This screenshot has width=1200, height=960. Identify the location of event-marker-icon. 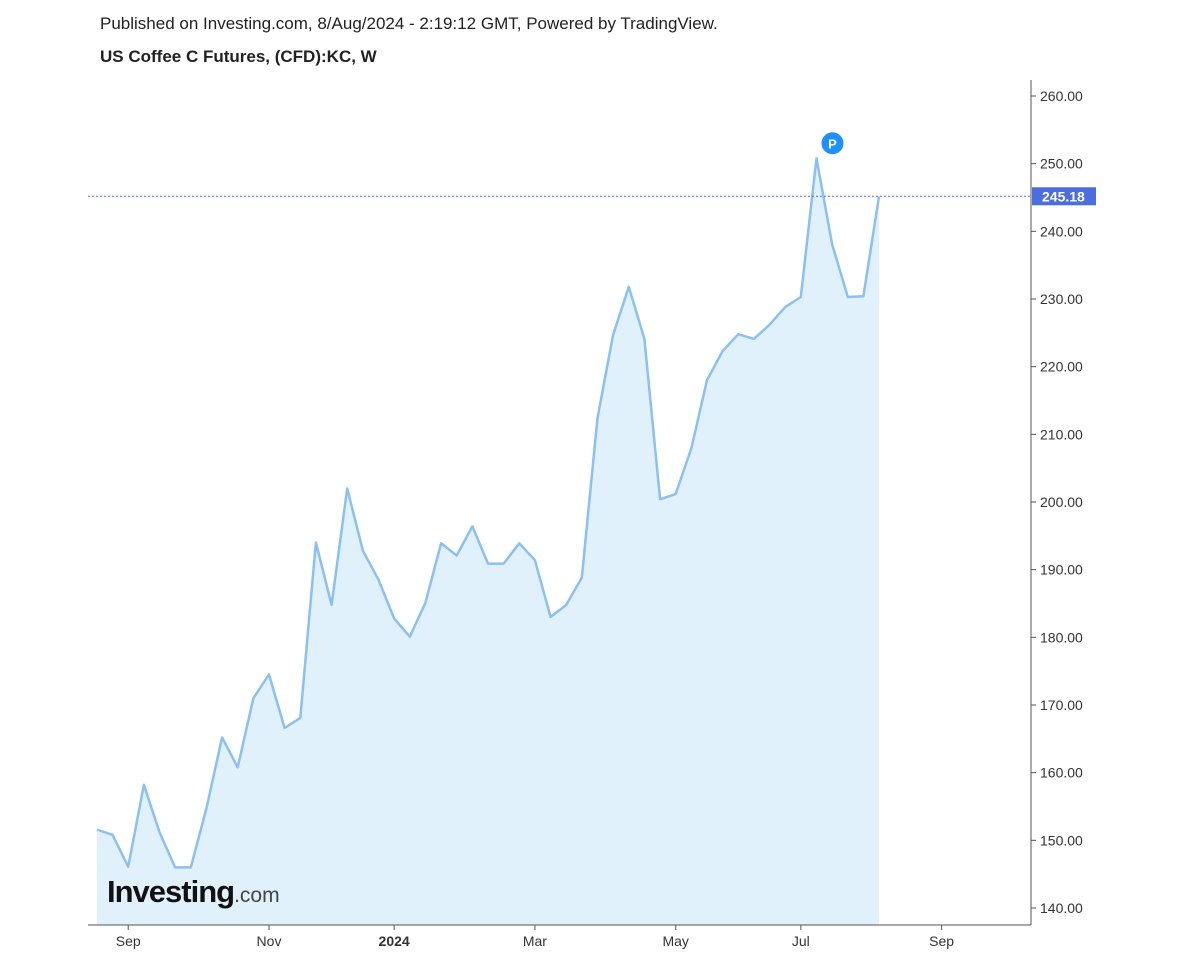
(832, 143).